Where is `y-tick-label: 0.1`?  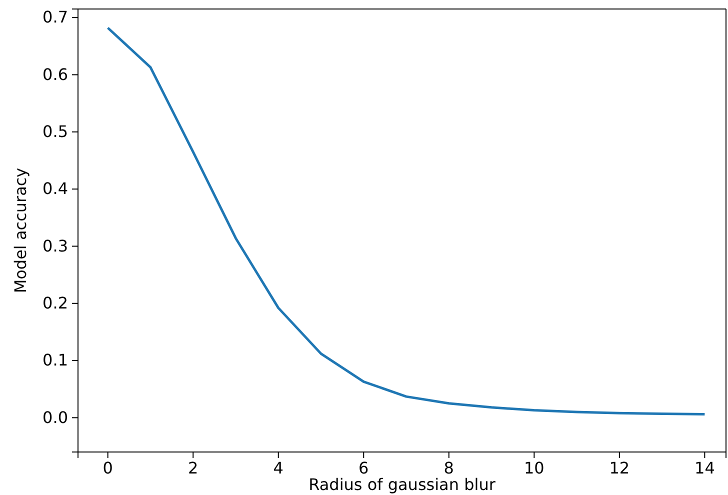 y-tick-label: 0.1 is located at coordinates (55, 360).